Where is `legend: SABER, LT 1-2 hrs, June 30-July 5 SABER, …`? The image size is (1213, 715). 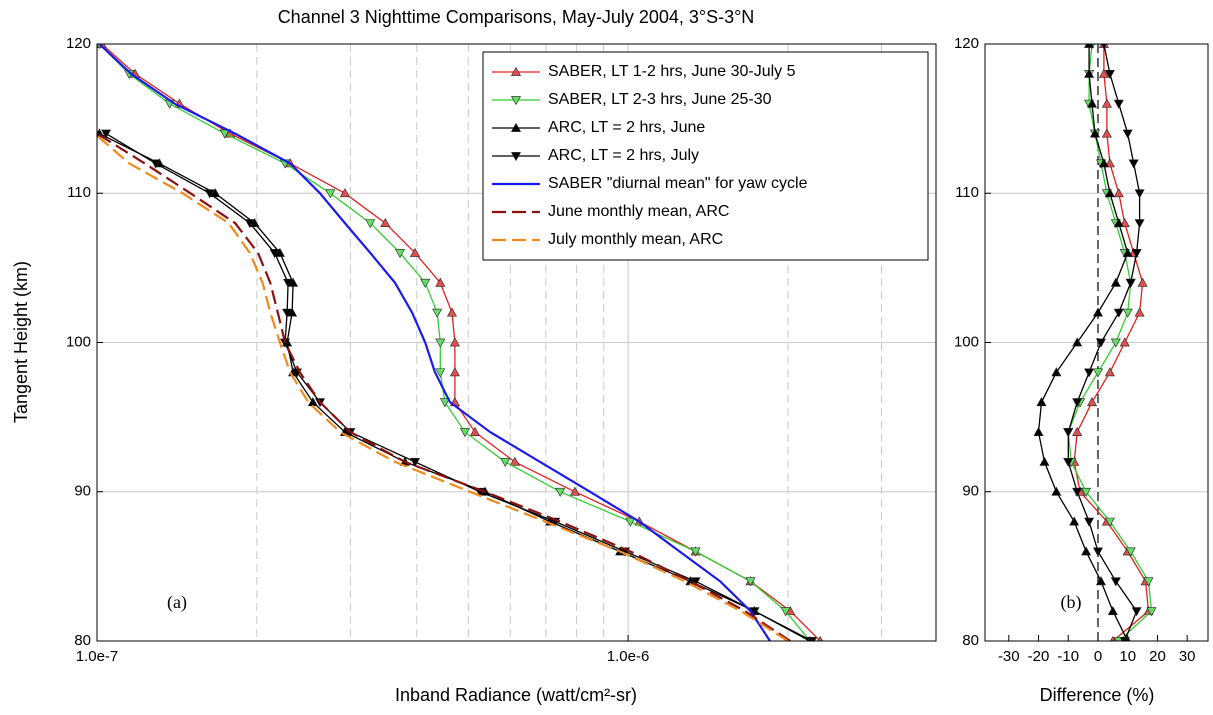
legend: SABER, LT 1-2 hrs, June 30-July 5 SABER, … is located at coordinates (705, 156).